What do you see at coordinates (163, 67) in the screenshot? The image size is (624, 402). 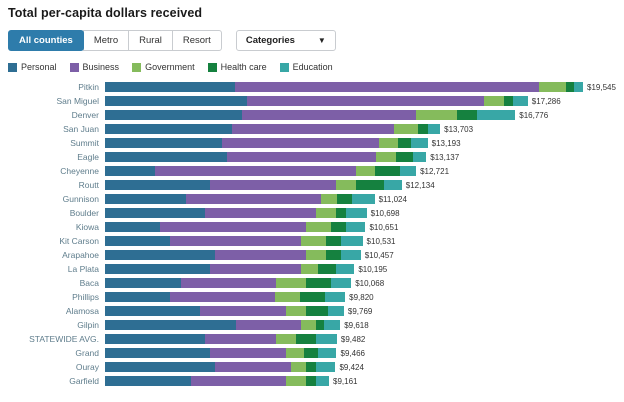 I see `legend-item-government: Government` at bounding box center [163, 67].